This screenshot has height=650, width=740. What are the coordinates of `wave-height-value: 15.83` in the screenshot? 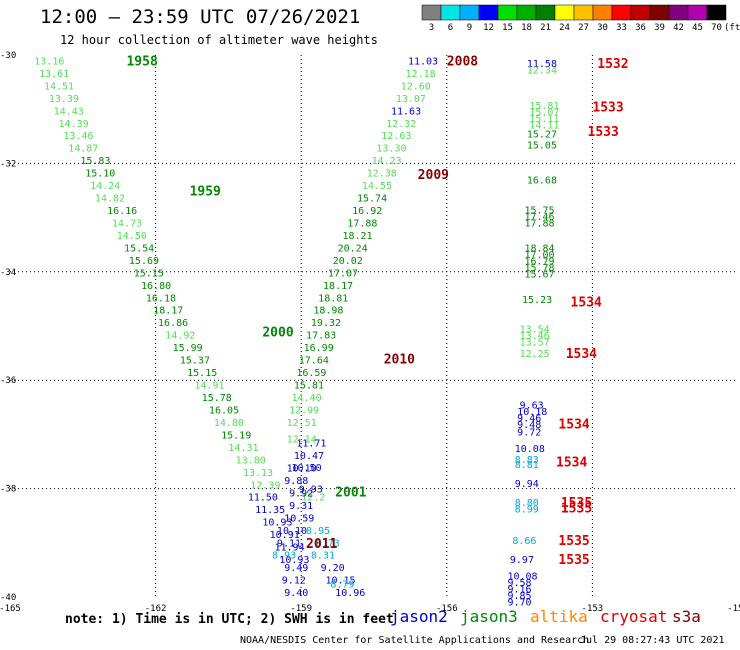 It's located at (95, 161).